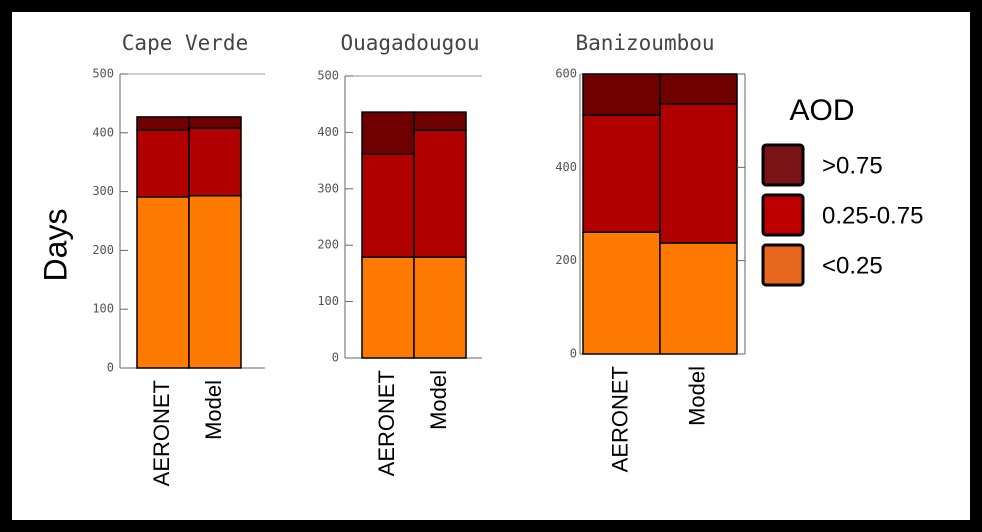 The width and height of the screenshot is (982, 532). I want to click on chart-title: Cape Verde, so click(185, 43).